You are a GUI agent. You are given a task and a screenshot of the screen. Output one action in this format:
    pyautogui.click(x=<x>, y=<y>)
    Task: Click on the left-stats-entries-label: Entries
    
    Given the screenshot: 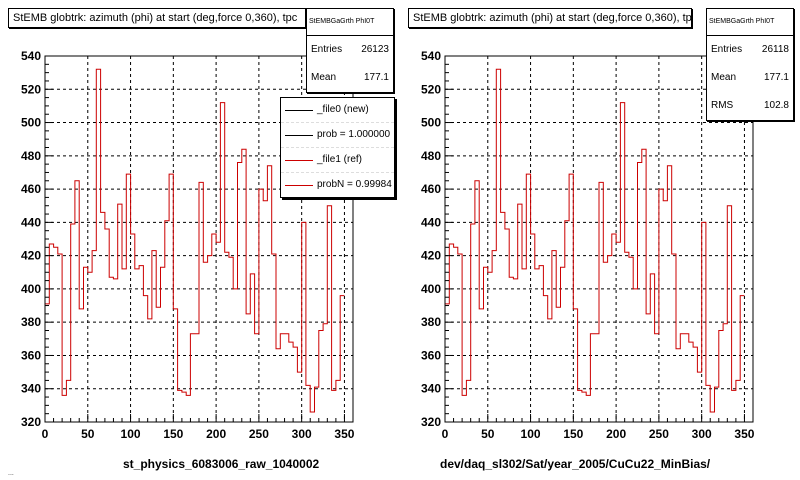 What is the action you would take?
    pyautogui.click(x=327, y=49)
    